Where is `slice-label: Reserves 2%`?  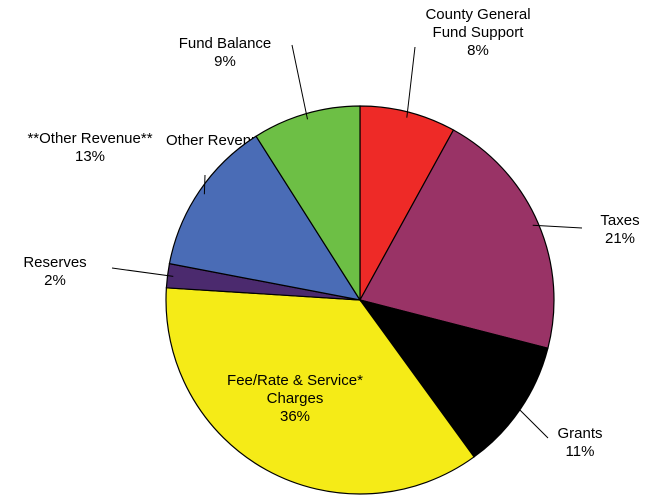
slice-label: Reserves 2% is located at coordinates (55, 272).